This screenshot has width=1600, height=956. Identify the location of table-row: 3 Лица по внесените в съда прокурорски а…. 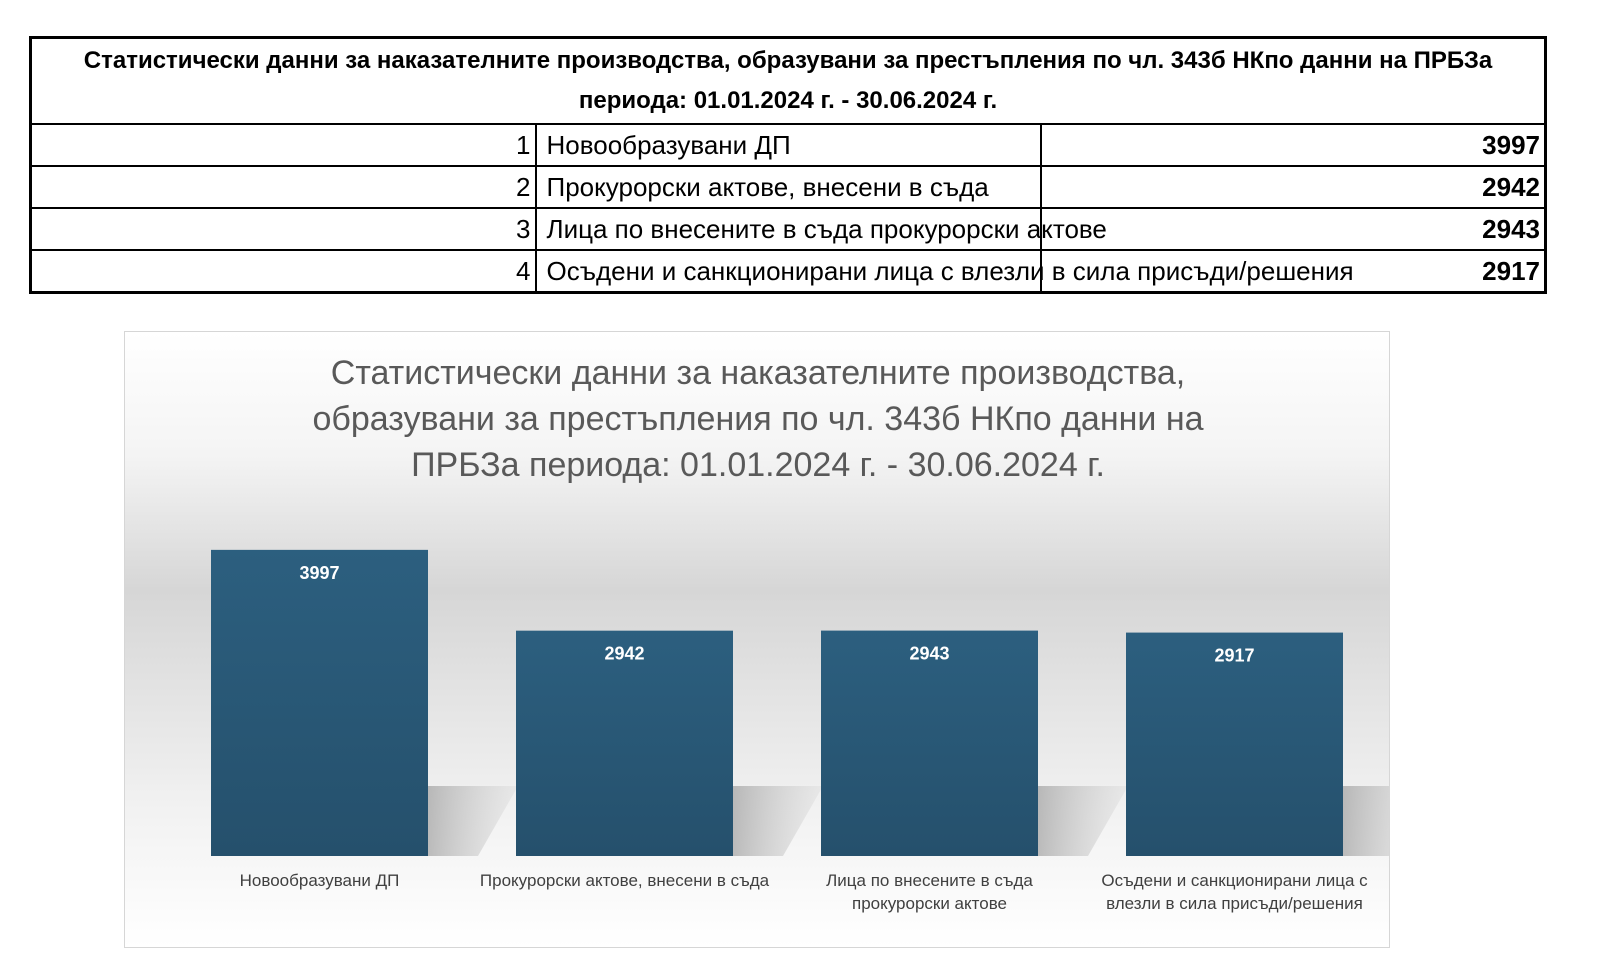
(788, 229).